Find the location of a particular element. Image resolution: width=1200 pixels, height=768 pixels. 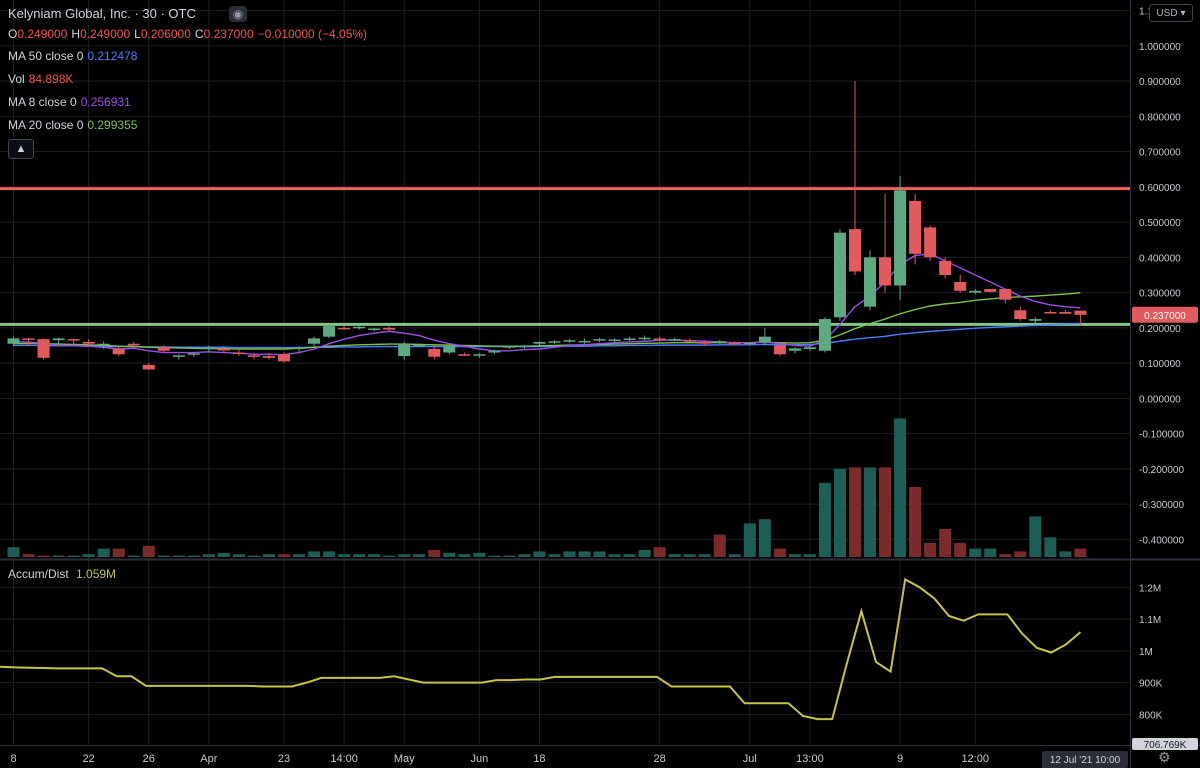

vol-value: 84.898K is located at coordinates (51, 79).